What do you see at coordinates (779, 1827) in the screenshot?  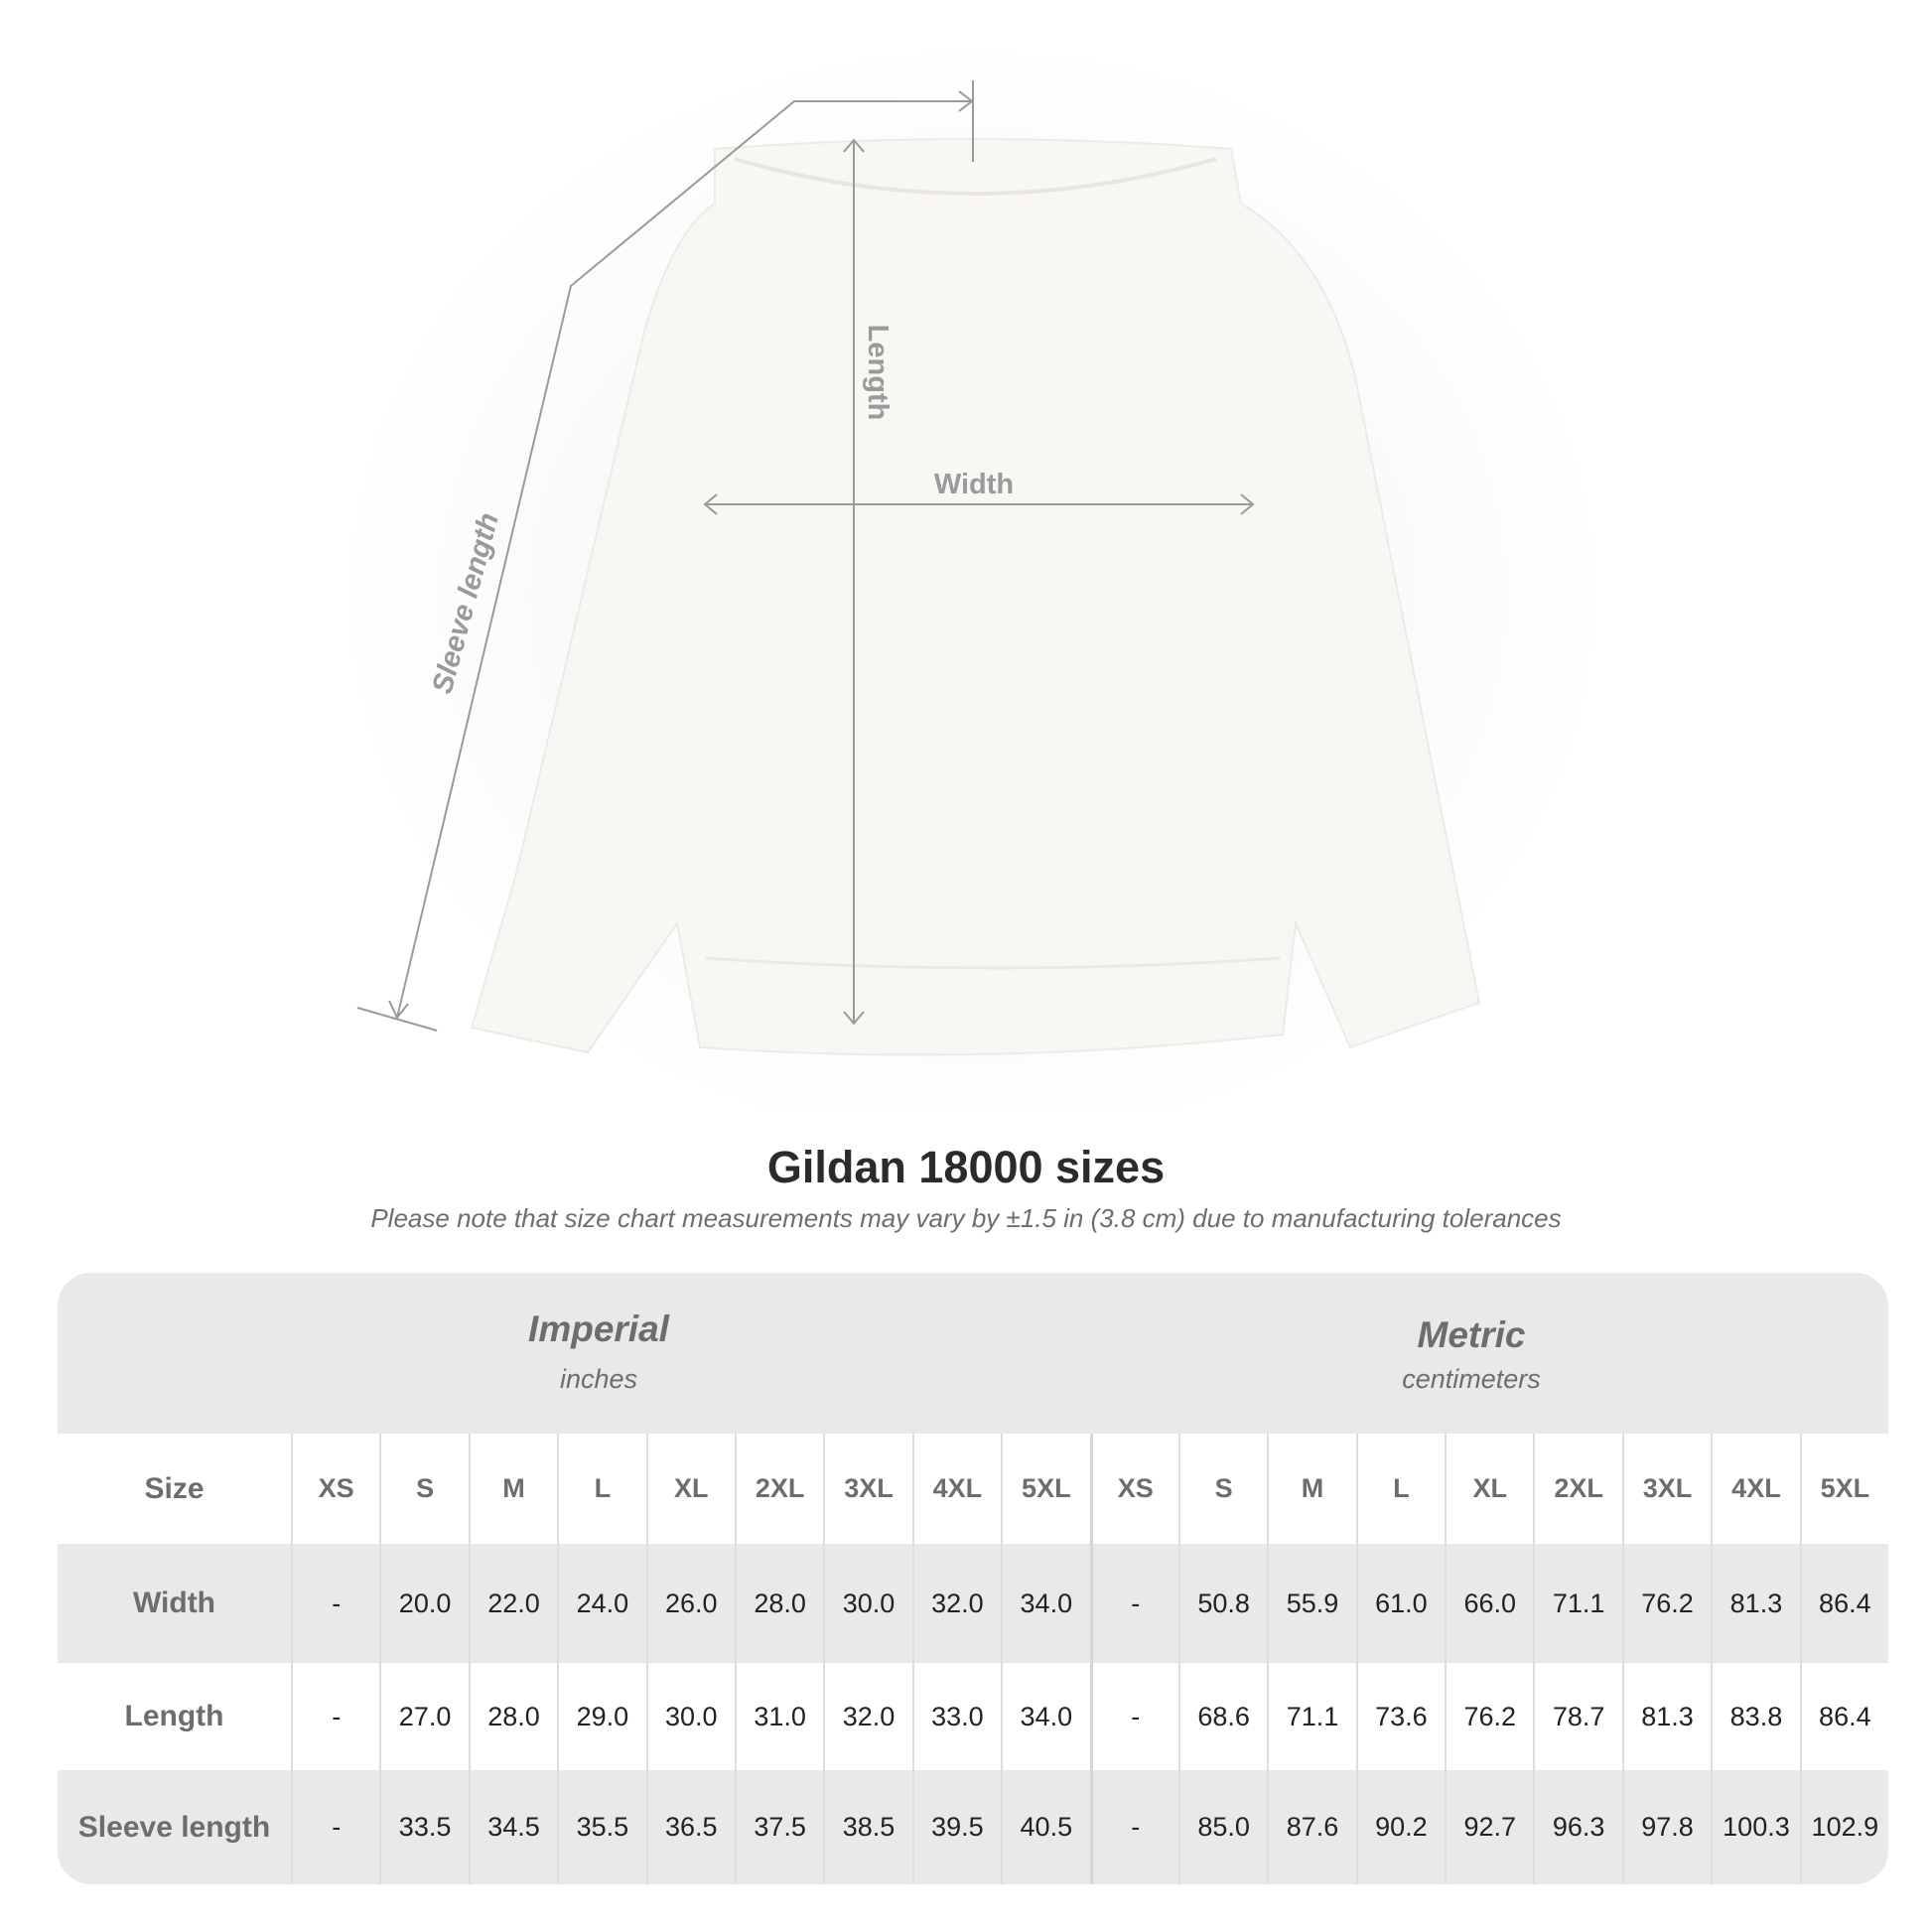 I see `table-cell: 37.5` at bounding box center [779, 1827].